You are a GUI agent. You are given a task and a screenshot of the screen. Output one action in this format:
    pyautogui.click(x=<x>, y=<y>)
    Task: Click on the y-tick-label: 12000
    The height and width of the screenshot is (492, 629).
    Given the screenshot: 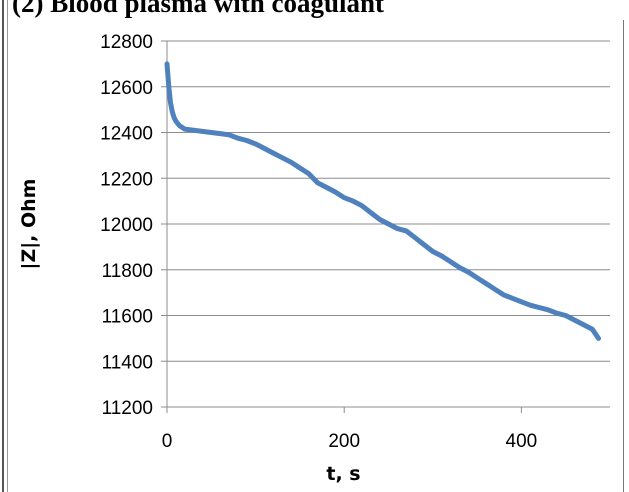 What is the action you would take?
    pyautogui.click(x=126, y=225)
    